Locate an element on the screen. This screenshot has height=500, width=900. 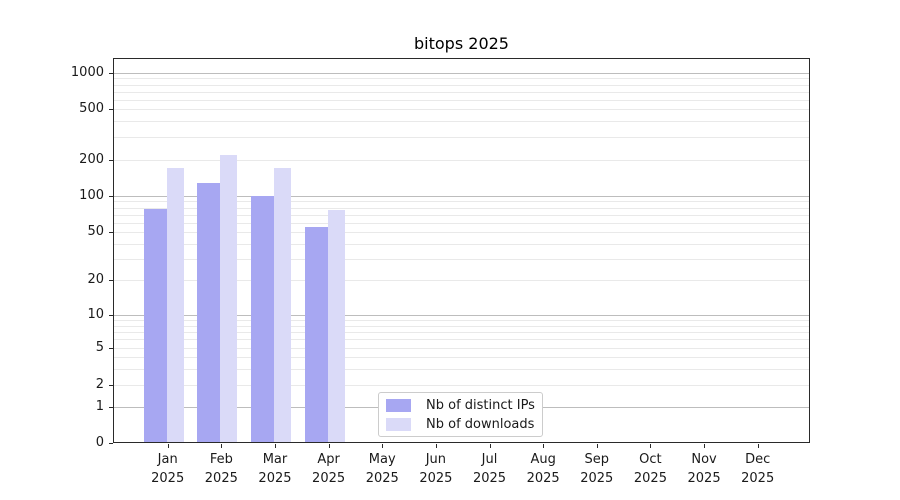
y-tick-label-200: 200 is located at coordinates (91, 159).